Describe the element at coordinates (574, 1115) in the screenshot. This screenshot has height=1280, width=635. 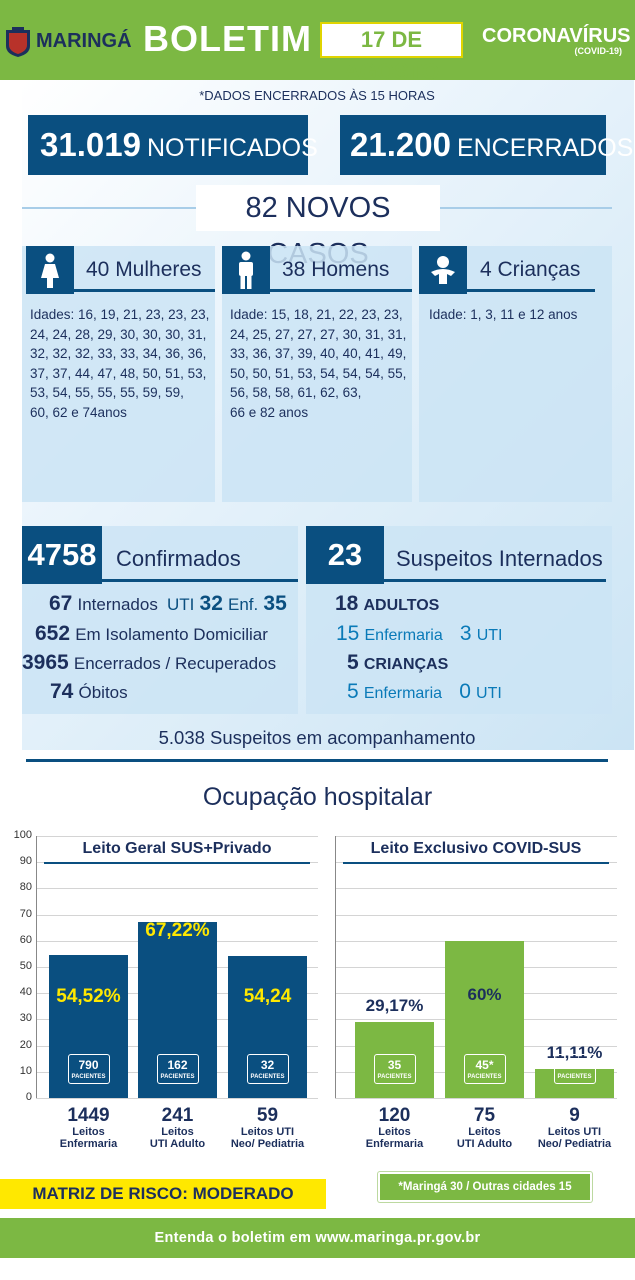
I see `leitos-leitos: 9` at that location.